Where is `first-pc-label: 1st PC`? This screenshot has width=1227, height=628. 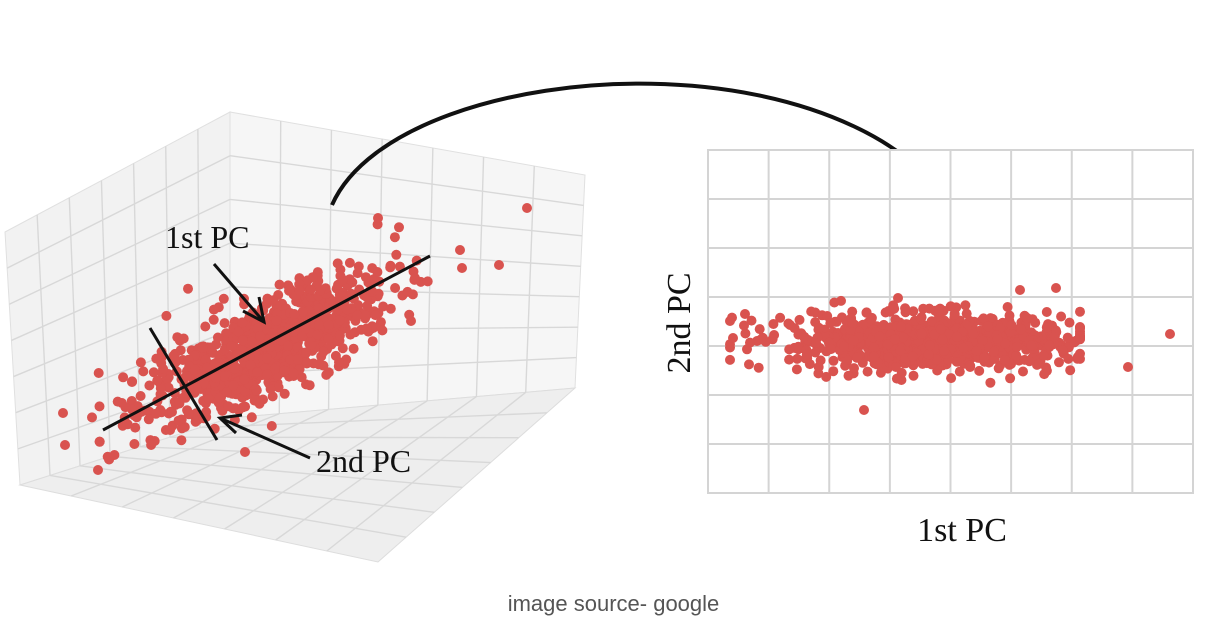
first-pc-label: 1st PC is located at coordinates (207, 237).